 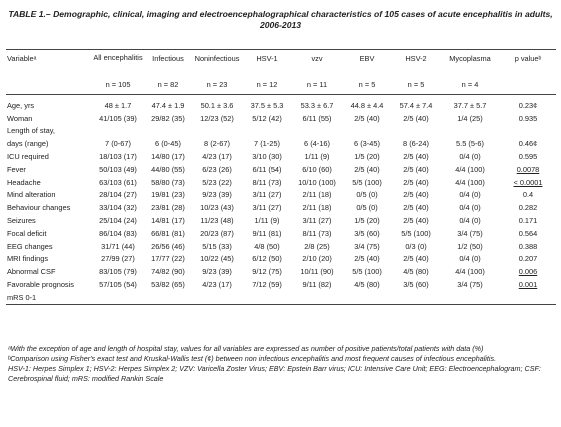 What do you see at coordinates (317, 105) in the screenshot?
I see `table-cell: 53.3 ± 6.7` at bounding box center [317, 105].